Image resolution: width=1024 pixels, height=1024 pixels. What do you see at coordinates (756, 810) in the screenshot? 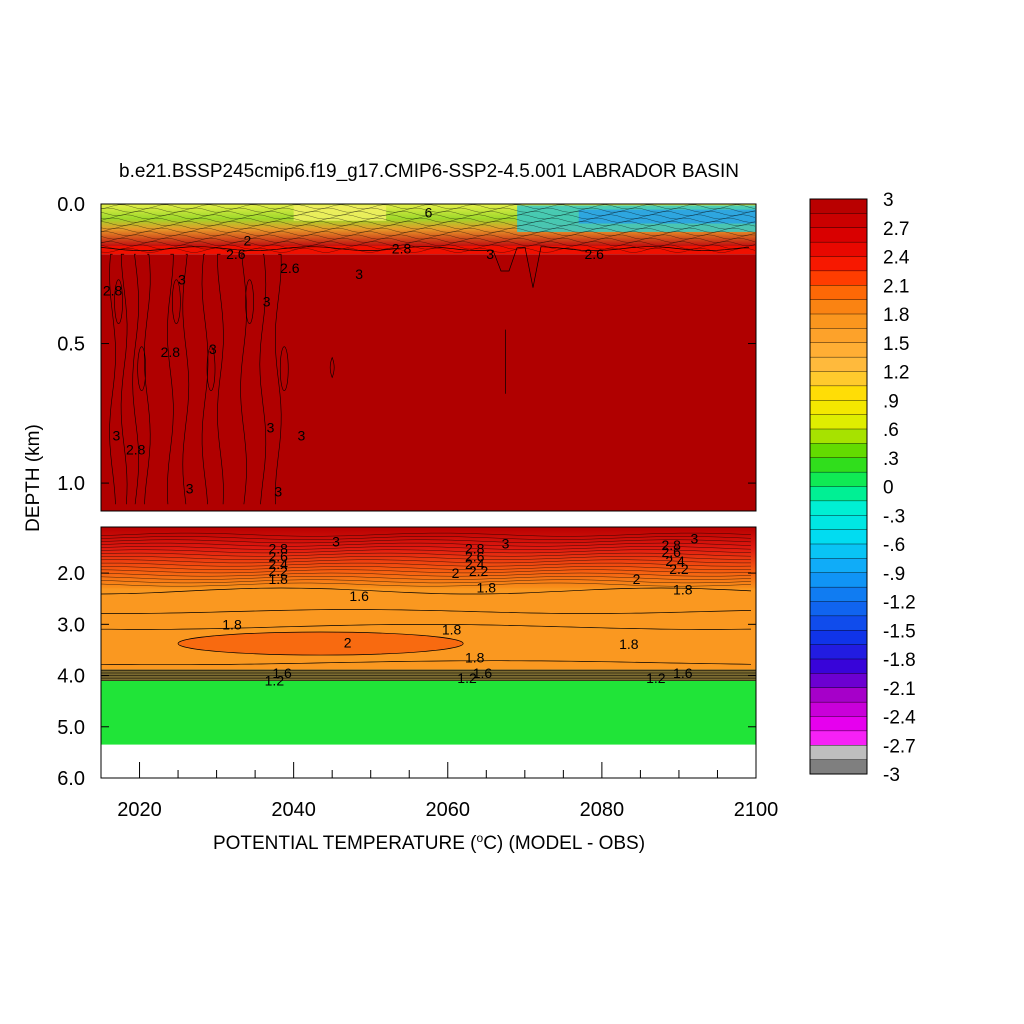
I see `x-tick-label: 2100` at bounding box center [756, 810].